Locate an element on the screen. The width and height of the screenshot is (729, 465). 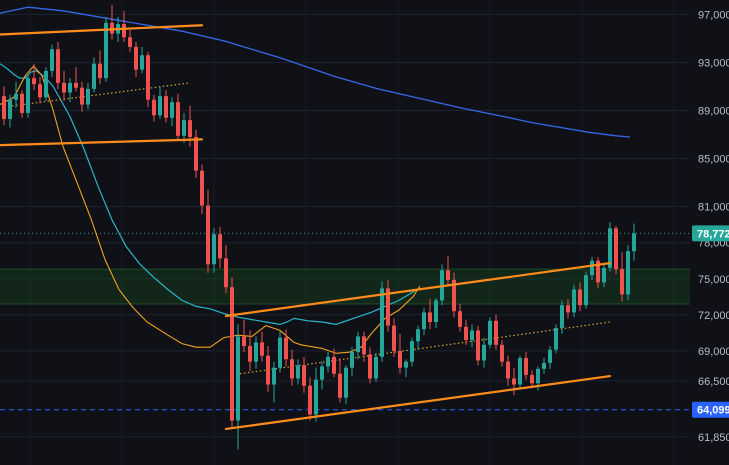
y-tick-label: 75,000 is located at coordinates (713, 280).